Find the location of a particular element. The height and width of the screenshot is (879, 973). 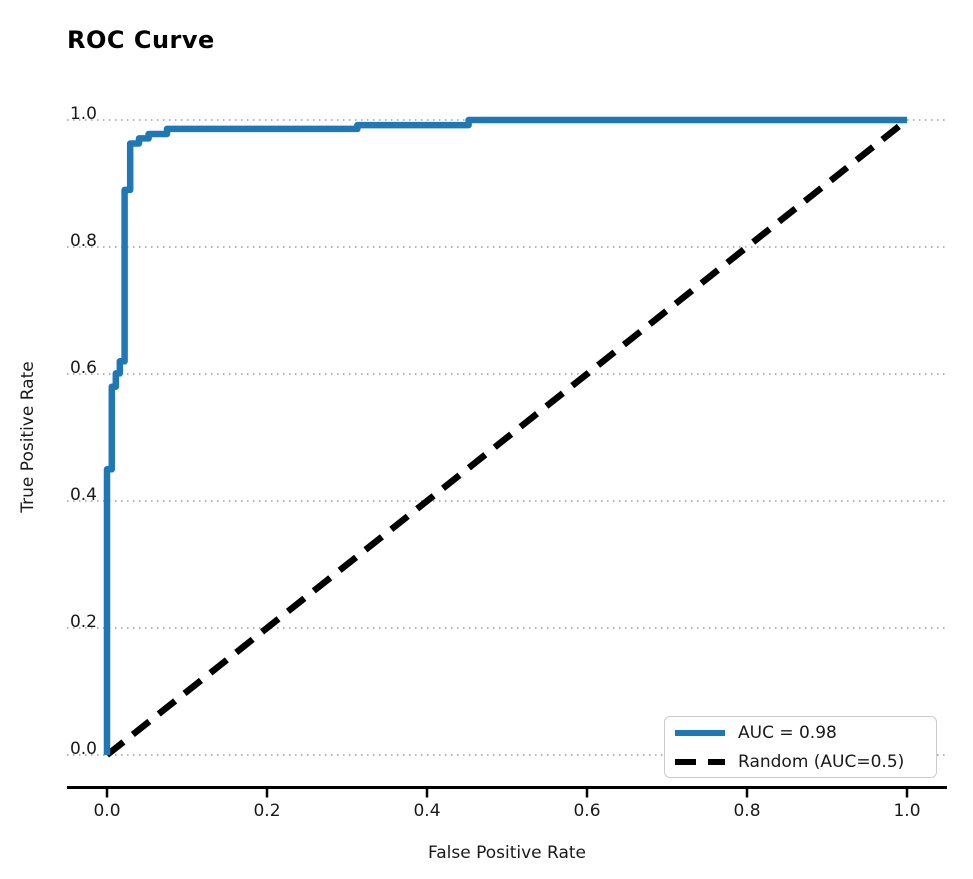

x-tick-label: 0.8 is located at coordinates (747, 811).